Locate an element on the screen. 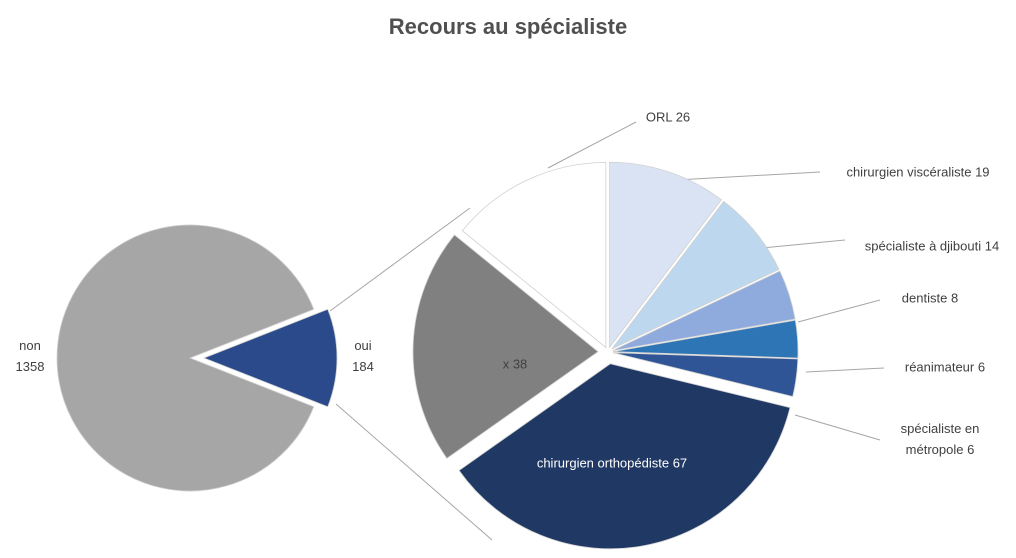 This screenshot has height=558, width=1016. data-label: x 38 is located at coordinates (515, 364).